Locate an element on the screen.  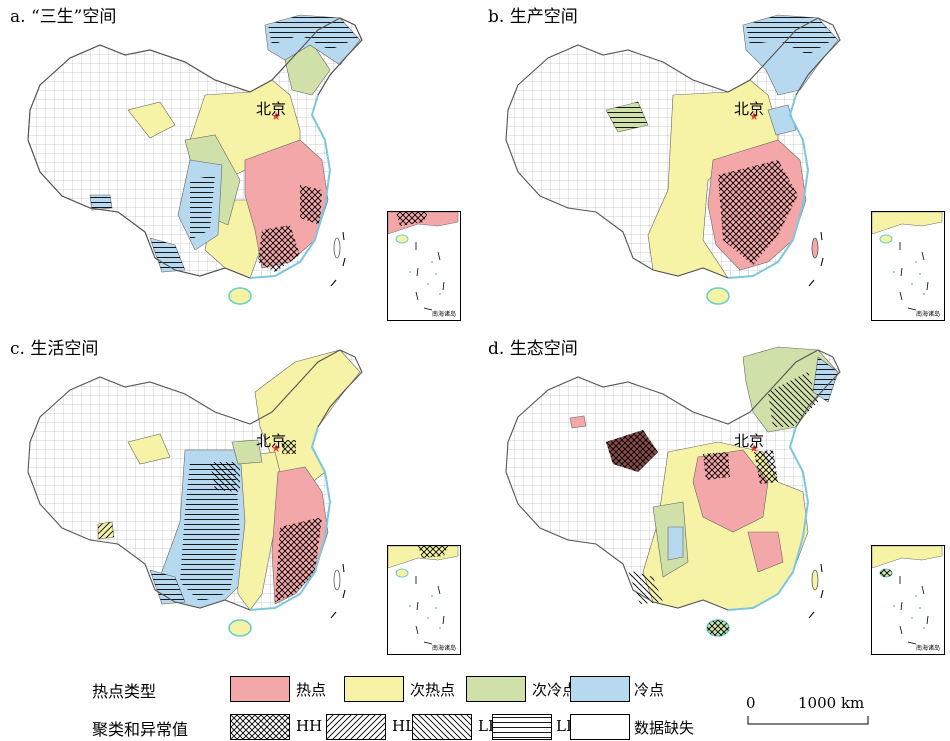
swatch-sub-hot-label: 次热点 is located at coordinates (433, 690).